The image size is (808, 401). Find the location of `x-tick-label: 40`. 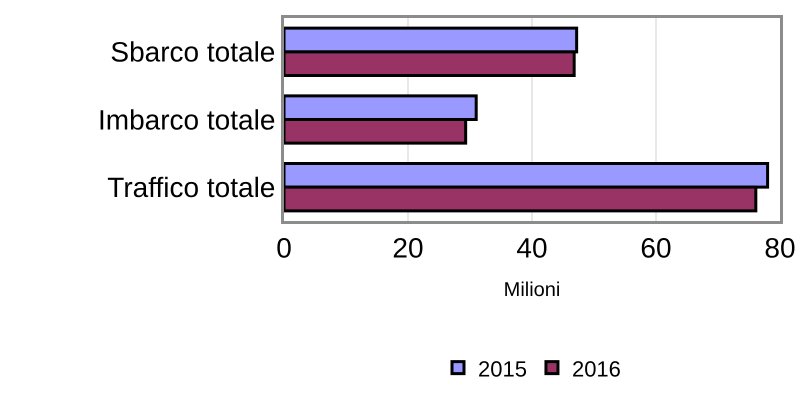

x-tick-label: 40 is located at coordinates (532, 248).